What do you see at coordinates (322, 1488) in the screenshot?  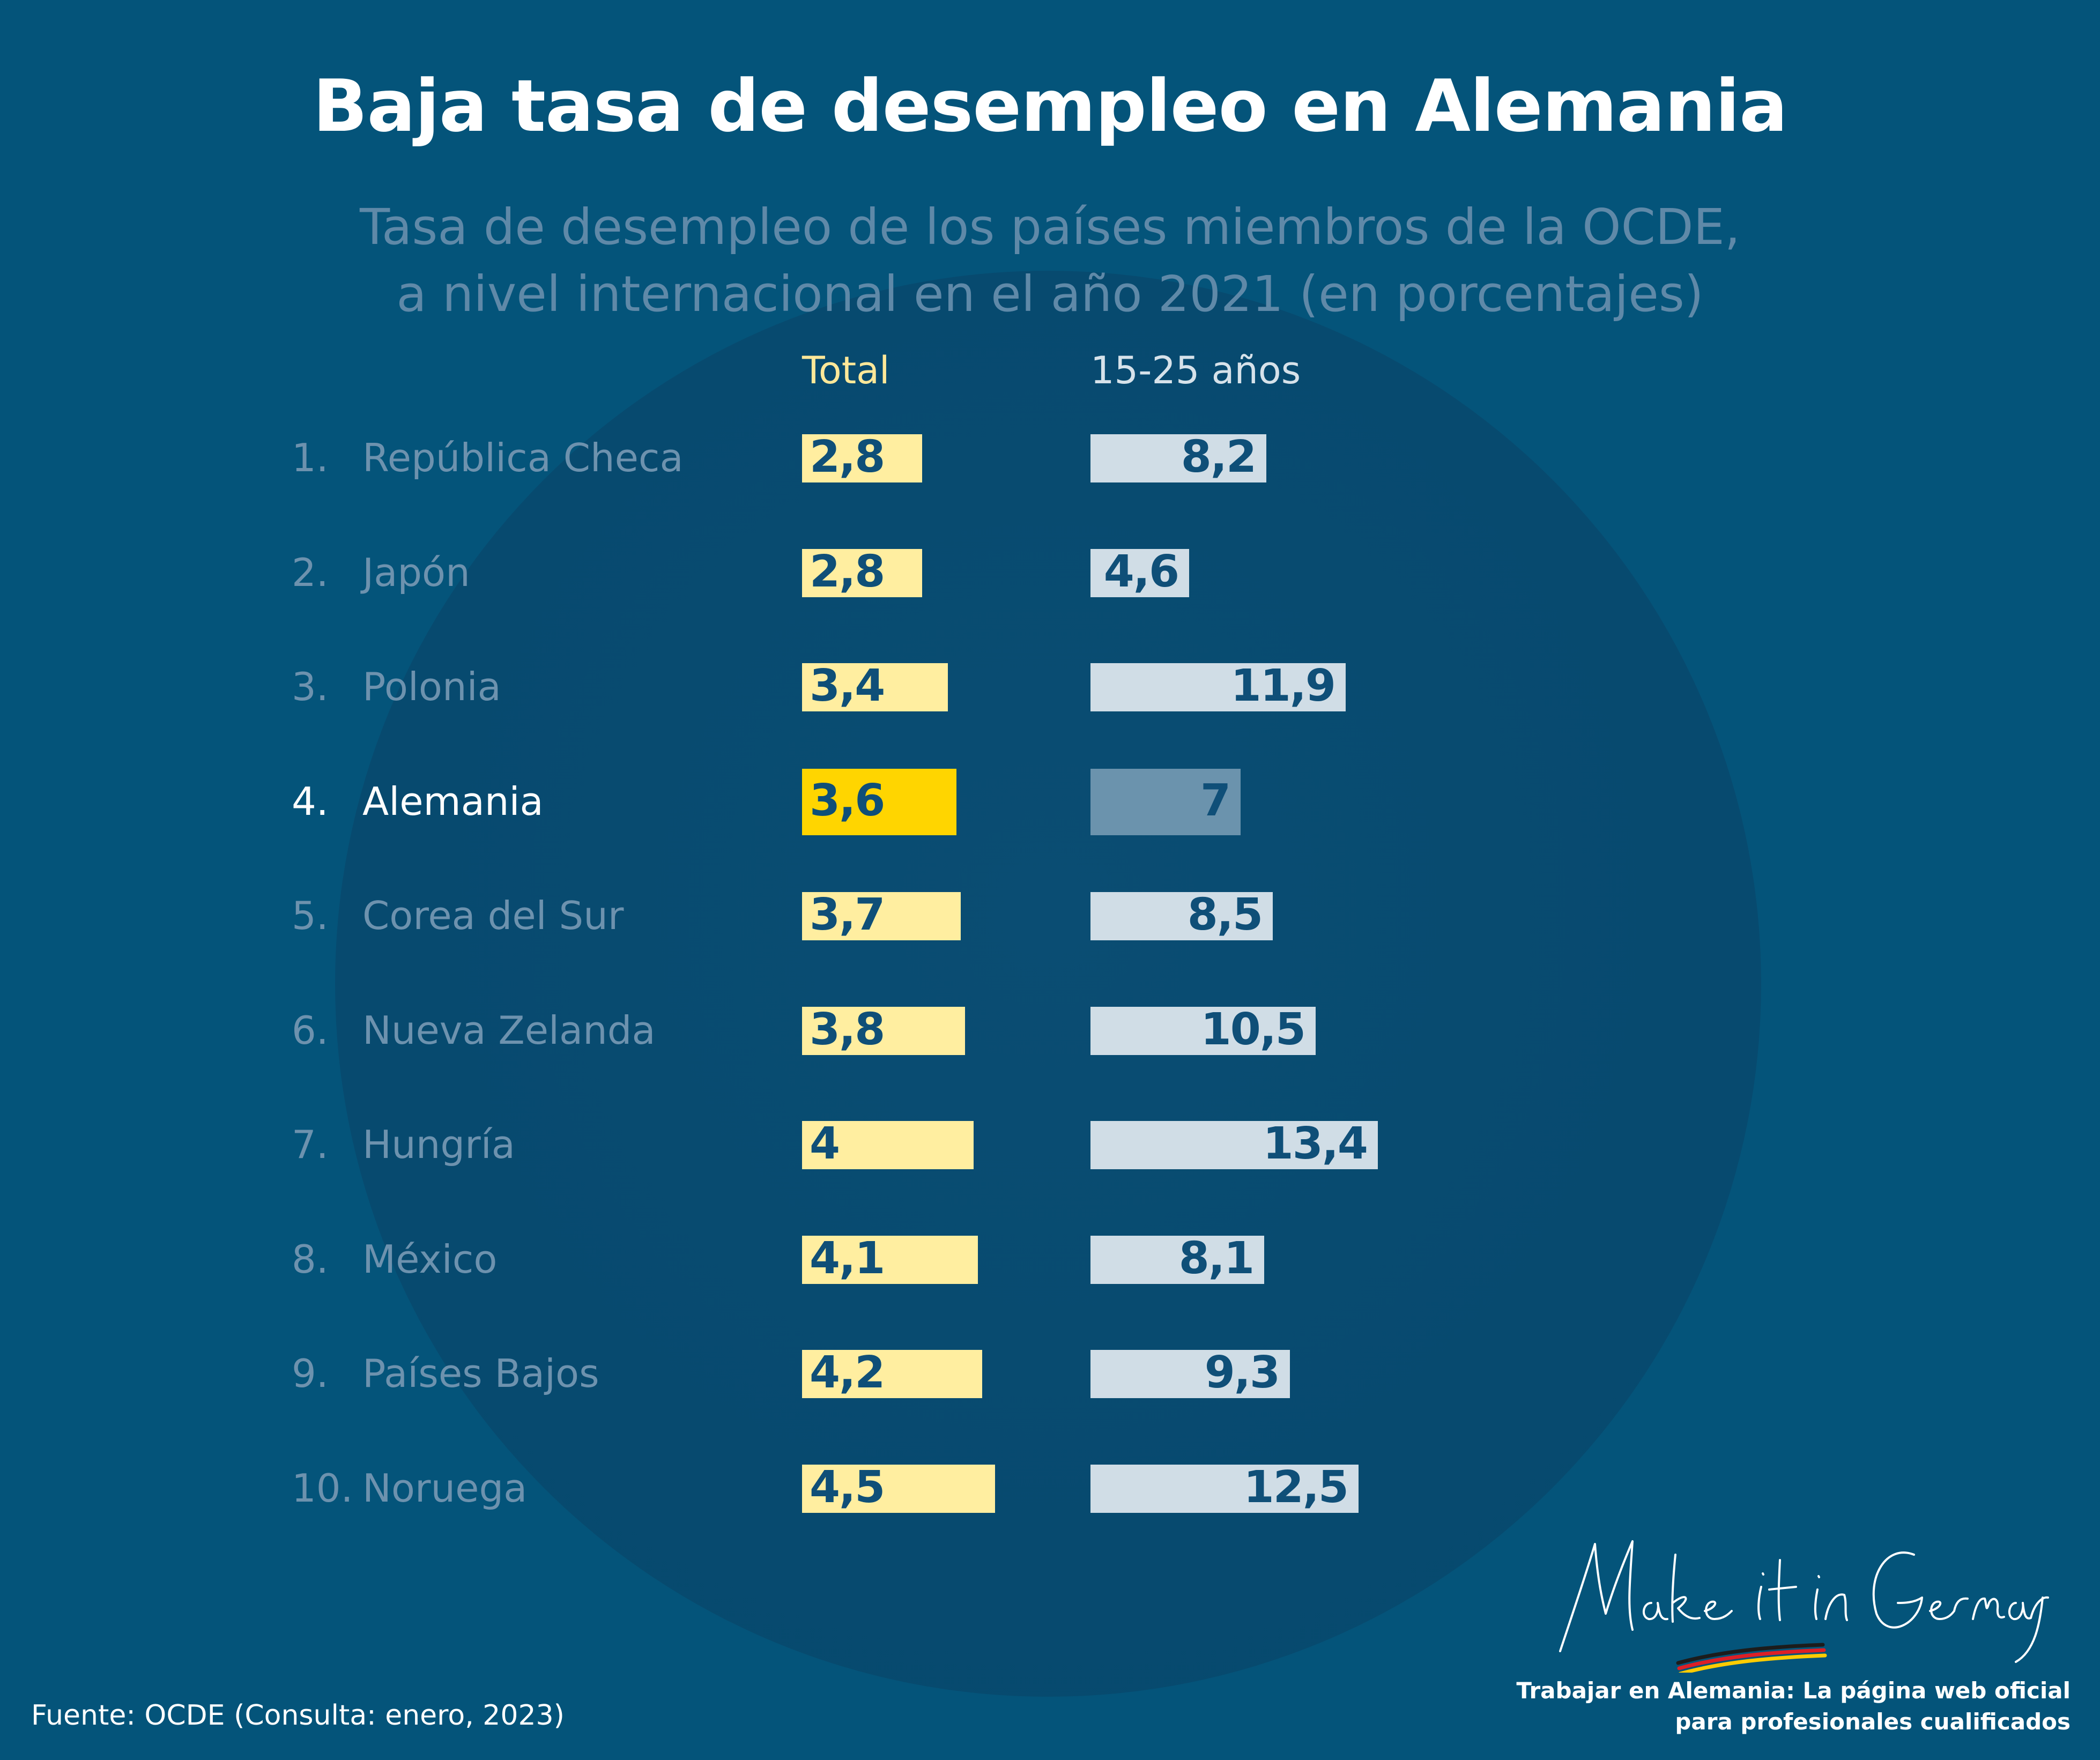 I see `rank-label: 10.` at bounding box center [322, 1488].